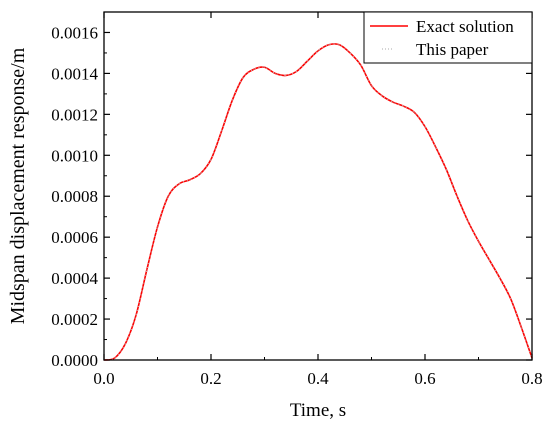 This screenshot has width=550, height=425. Describe the element at coordinates (452, 49) in the screenshot. I see `legend-label-this-paper: This paper` at that location.